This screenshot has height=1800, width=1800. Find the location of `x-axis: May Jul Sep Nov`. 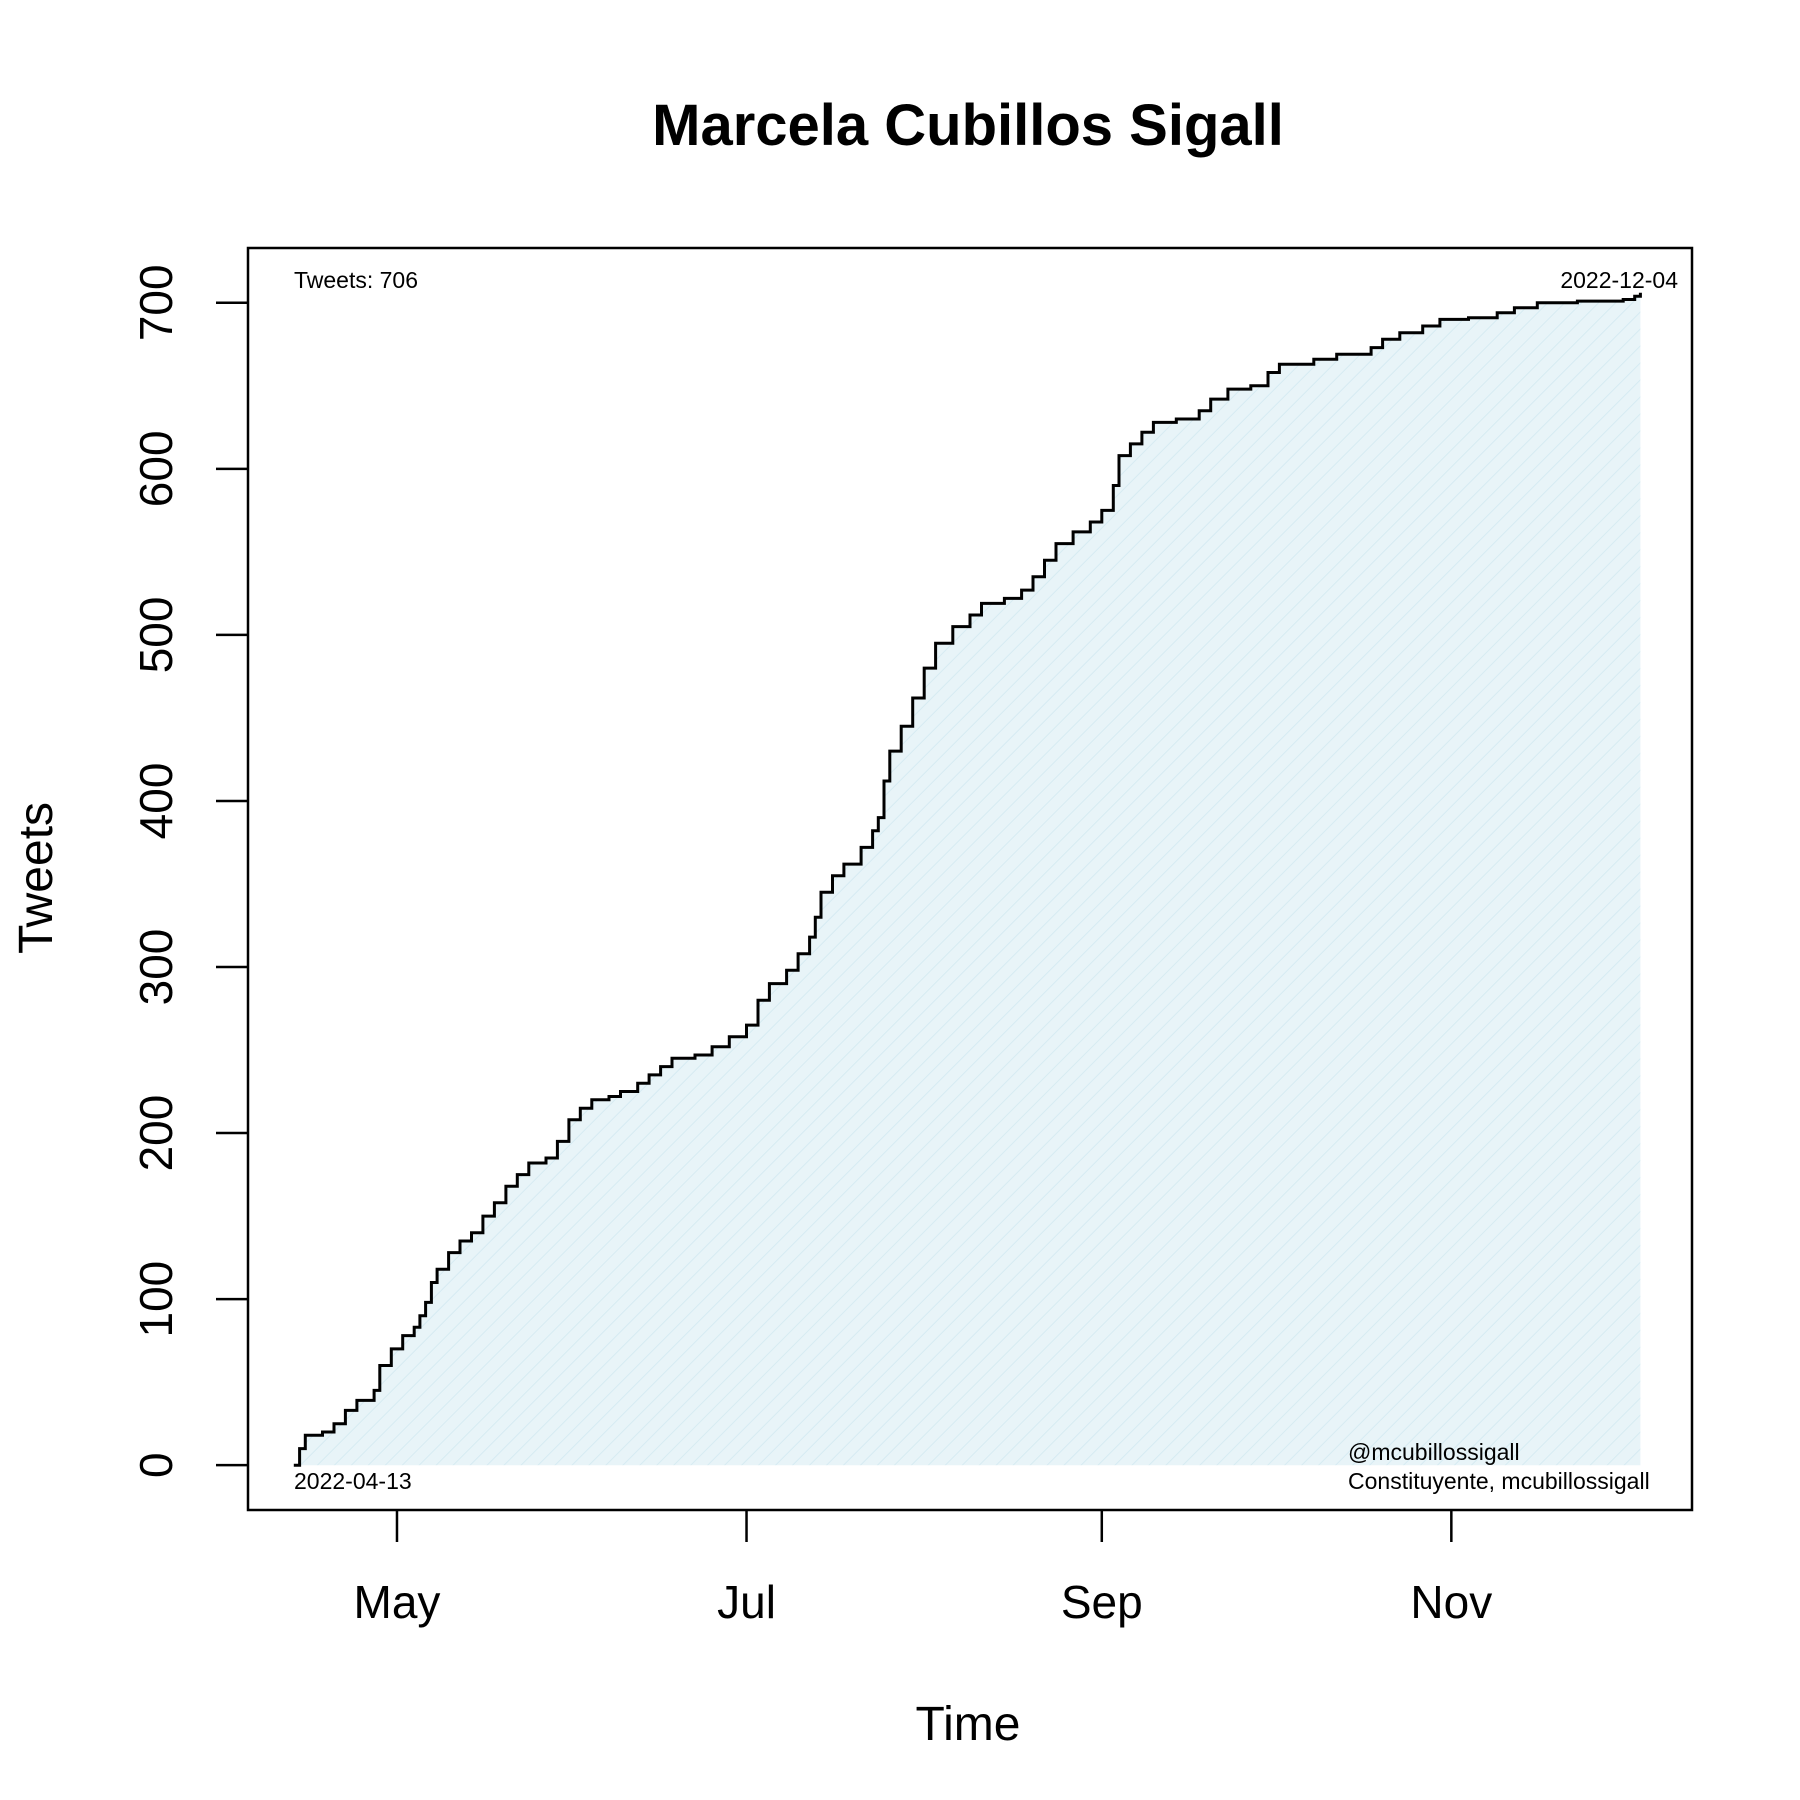

x-axis: May Jul Sep Nov is located at coordinates (923, 1569).